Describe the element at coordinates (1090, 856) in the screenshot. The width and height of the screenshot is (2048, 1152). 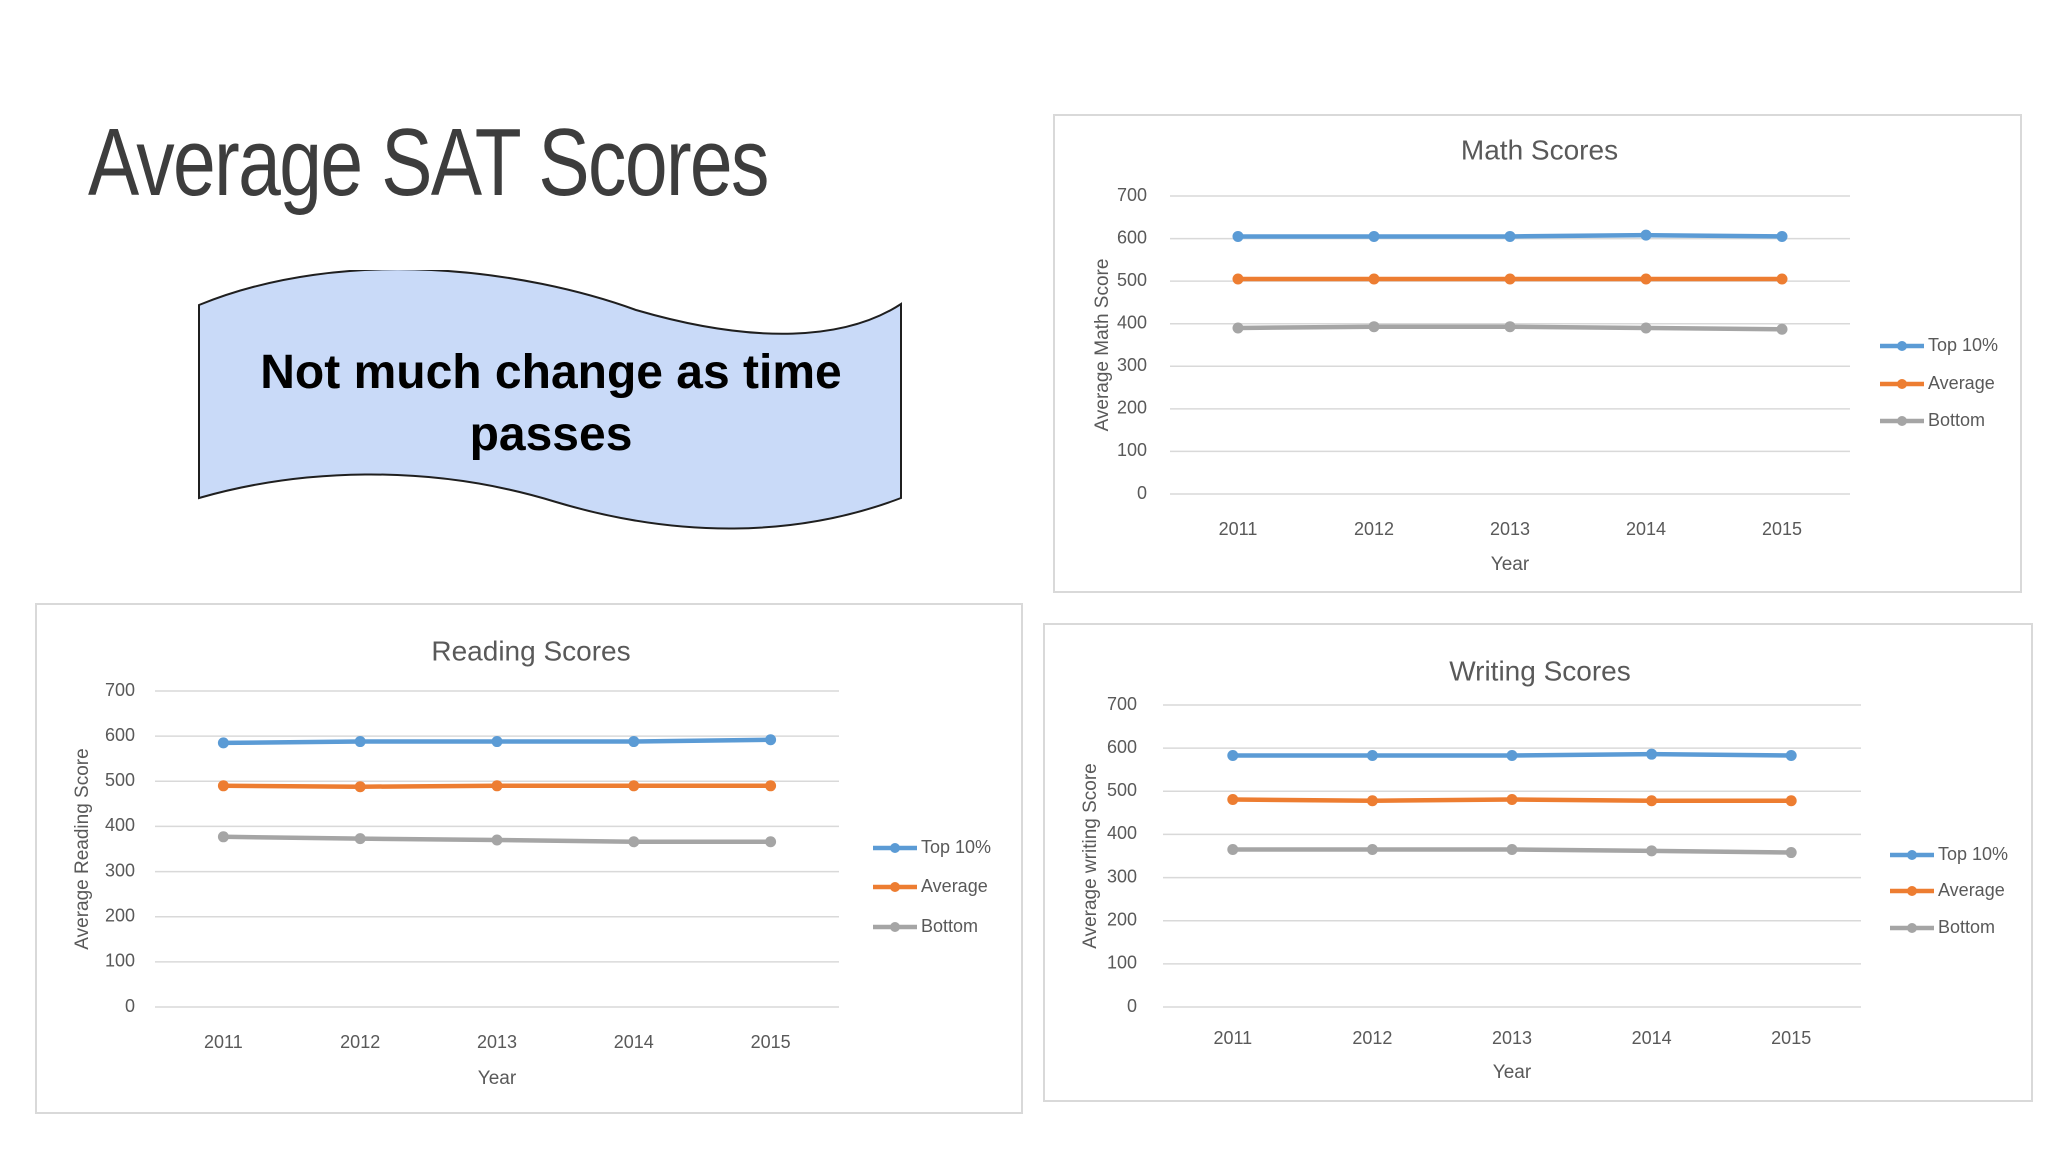
I see `y-axis-label: Average writing Score` at that location.